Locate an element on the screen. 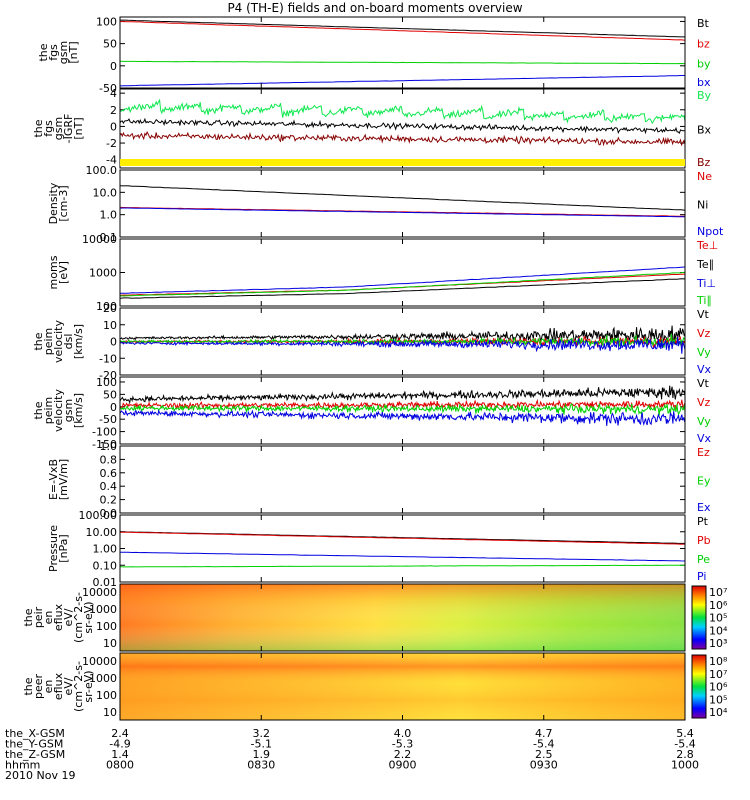  y-tick-label: 20 is located at coordinates (110, 308).